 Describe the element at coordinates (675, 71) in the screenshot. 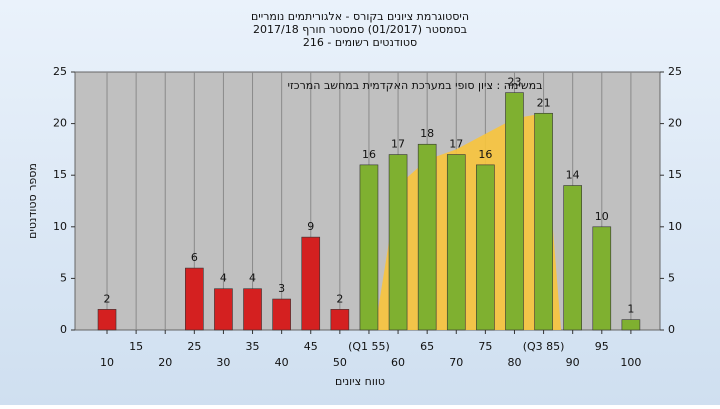

I see `y2-tick-label: 25` at that location.